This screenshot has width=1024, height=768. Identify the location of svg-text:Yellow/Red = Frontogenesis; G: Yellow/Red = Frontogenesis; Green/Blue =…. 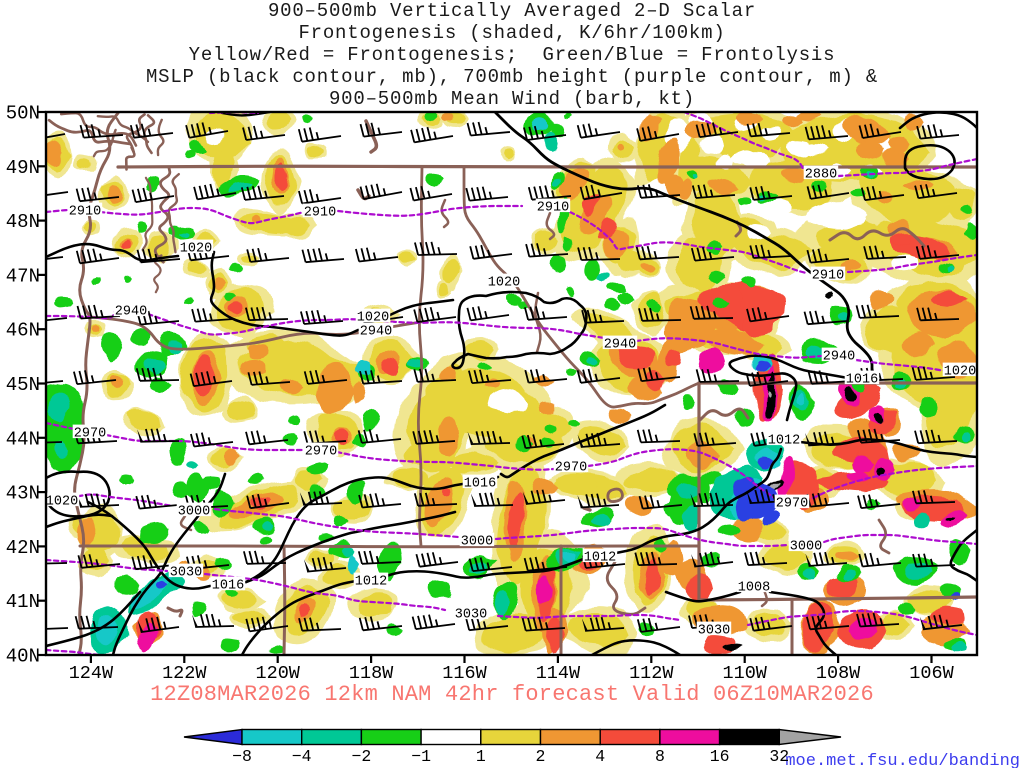
(512, 55).